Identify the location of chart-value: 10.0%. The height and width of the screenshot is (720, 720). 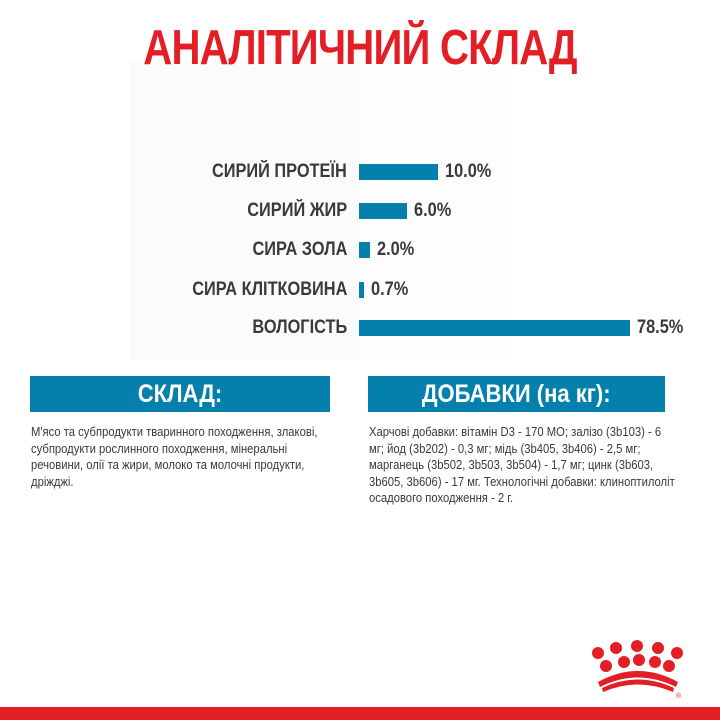
(468, 171).